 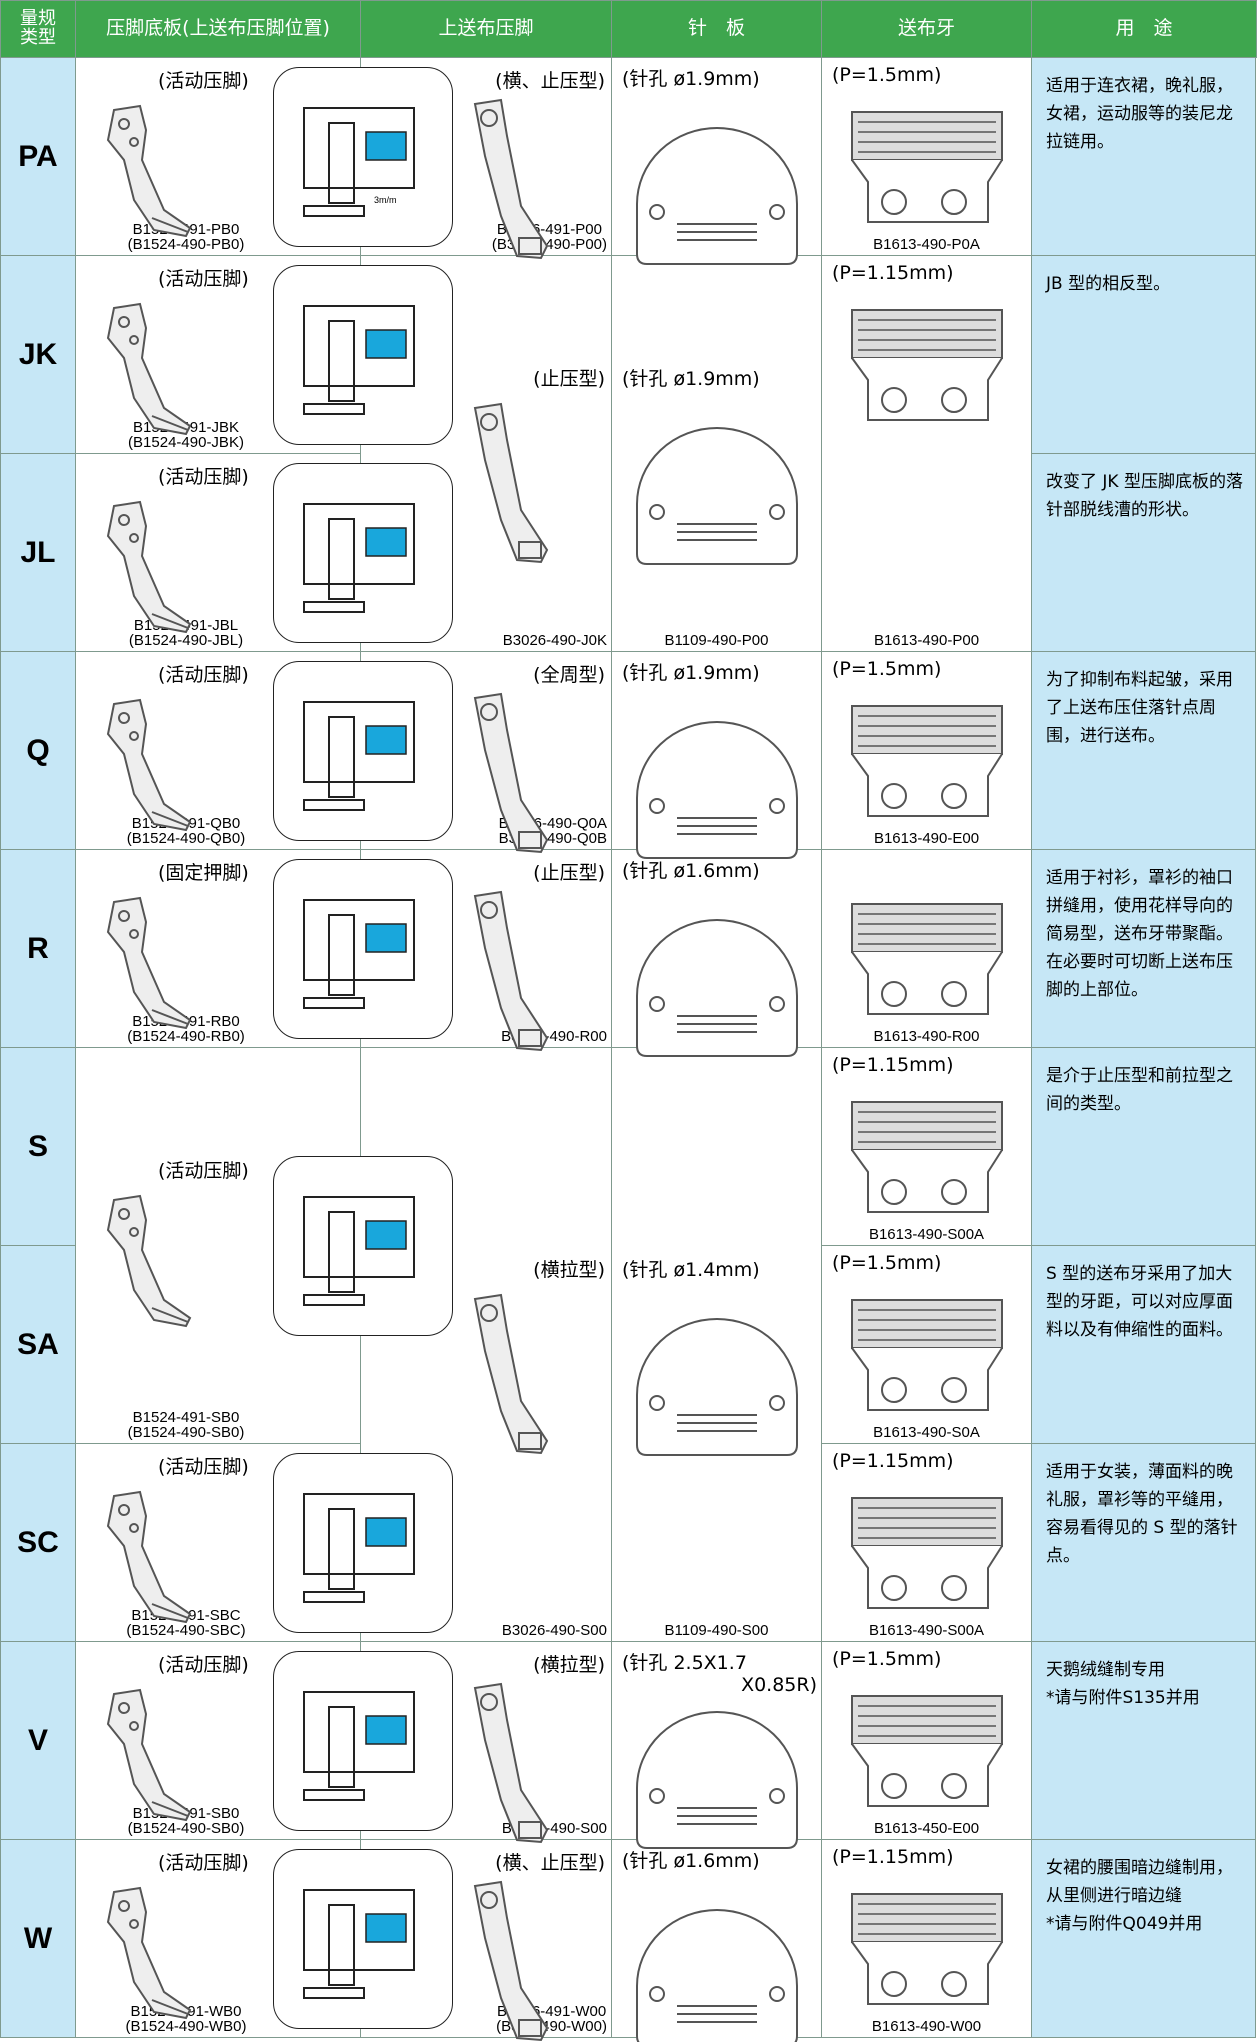 What do you see at coordinates (1144, 496) in the screenshot?
I see `usage-text: 改变了 JK 型压脚底板的落针部脱线漕的形状。` at bounding box center [1144, 496].